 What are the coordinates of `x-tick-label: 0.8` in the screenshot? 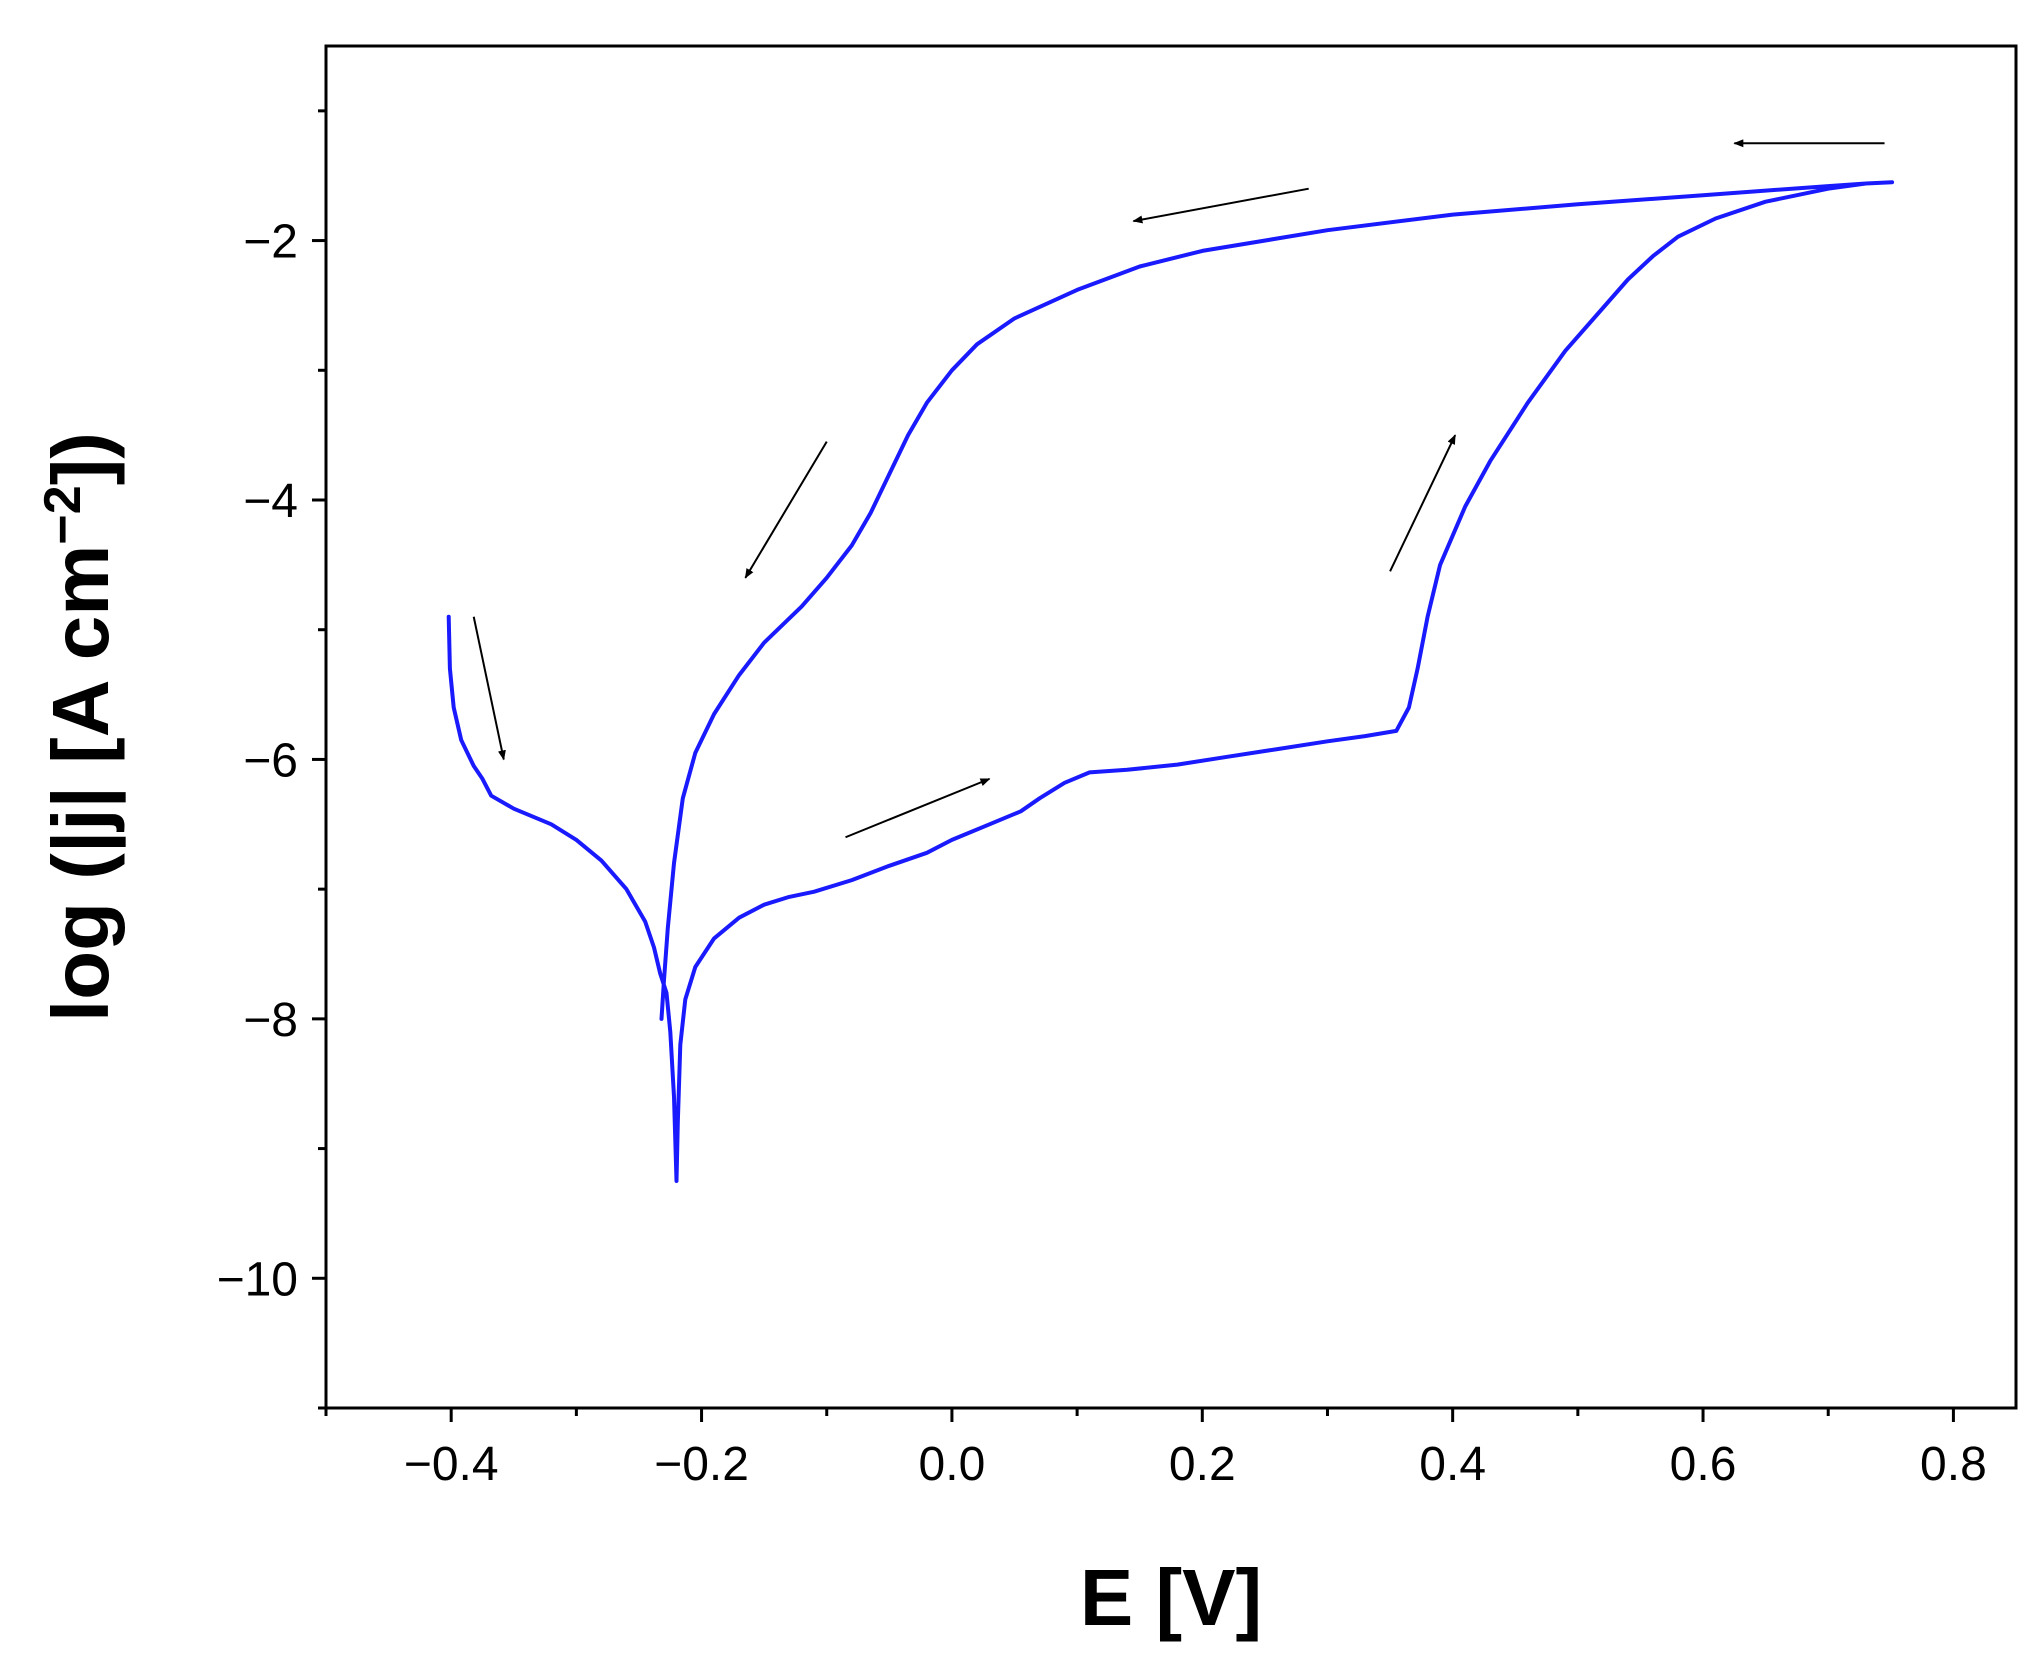 It's located at (1953, 1464).